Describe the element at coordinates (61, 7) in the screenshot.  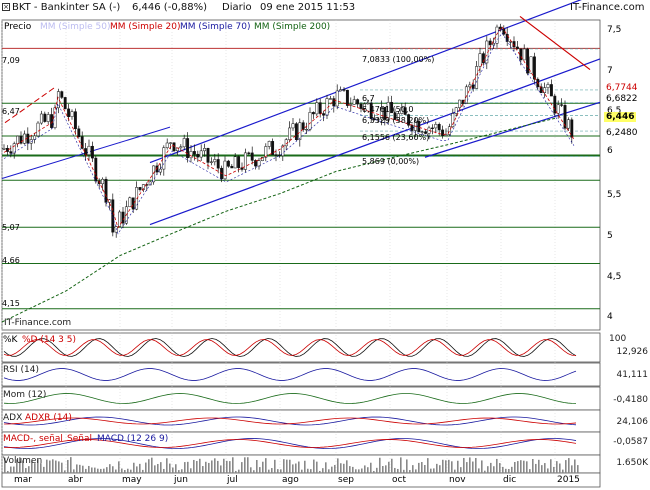
I see `chart-header: × BKT - Bankinter SA (-)` at that location.